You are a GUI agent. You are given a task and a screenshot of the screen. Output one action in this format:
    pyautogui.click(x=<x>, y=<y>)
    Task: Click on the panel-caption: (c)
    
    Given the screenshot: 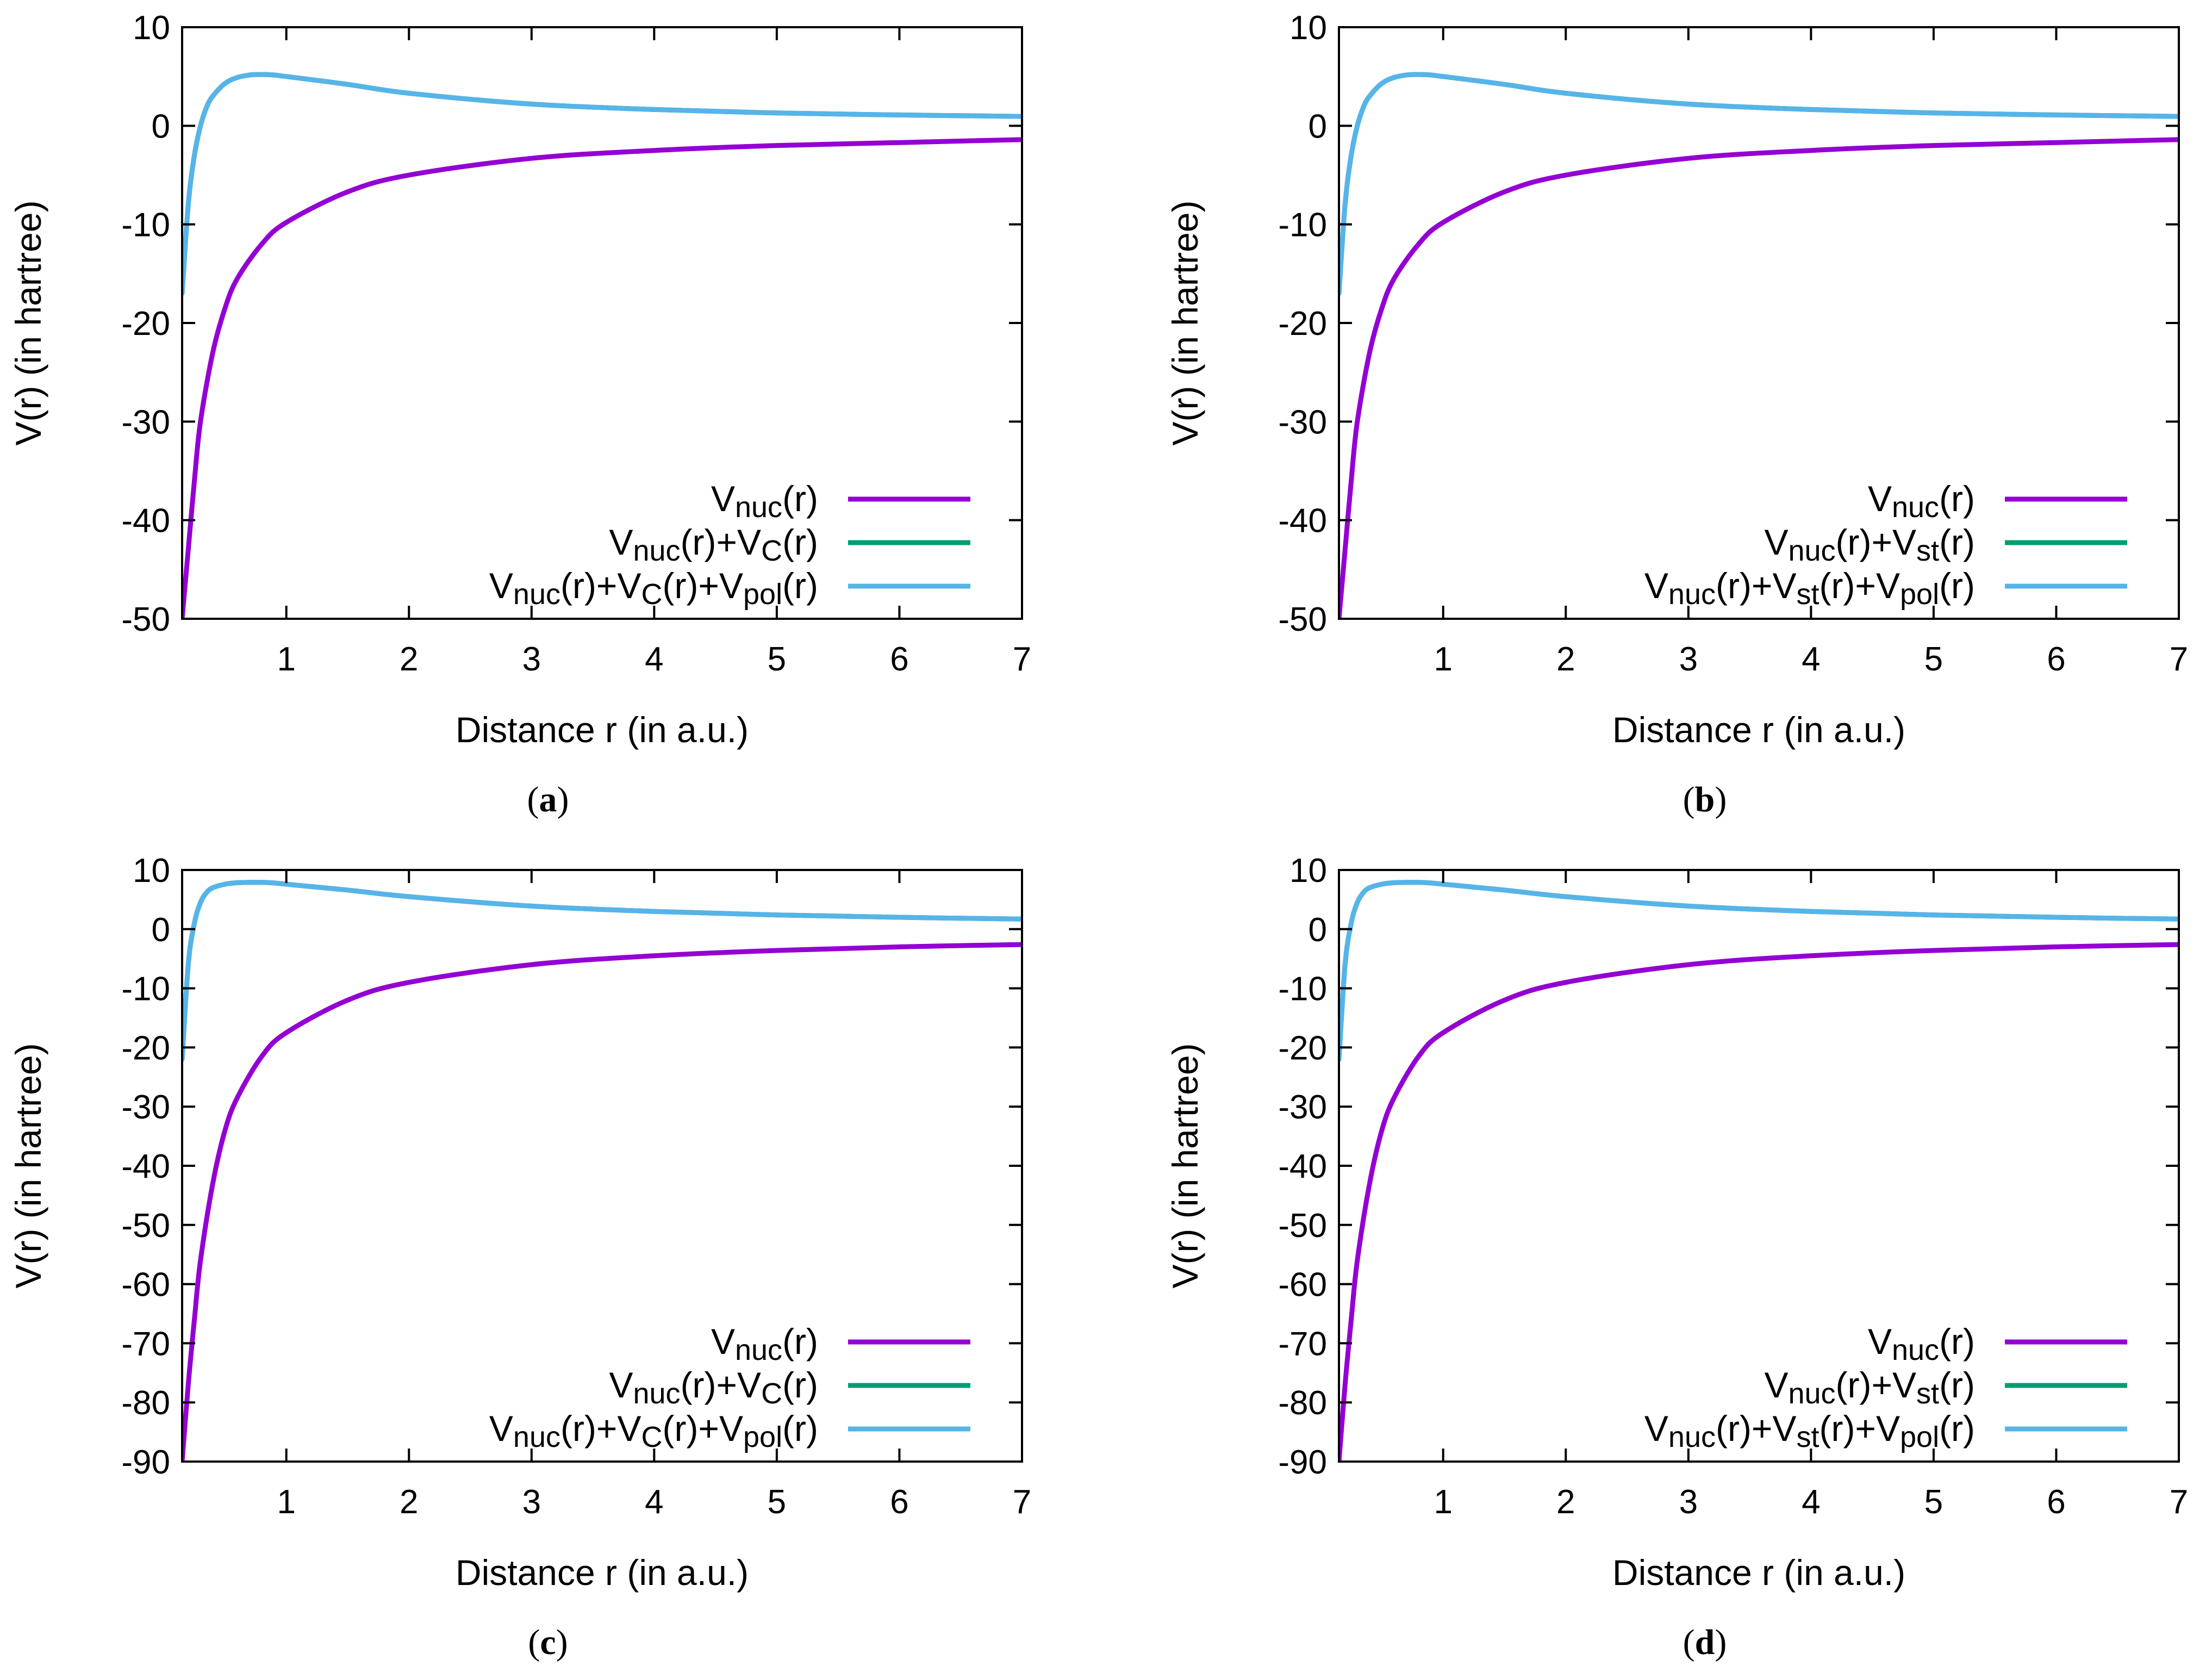 What is the action you would take?
    pyautogui.click(x=548, y=1642)
    